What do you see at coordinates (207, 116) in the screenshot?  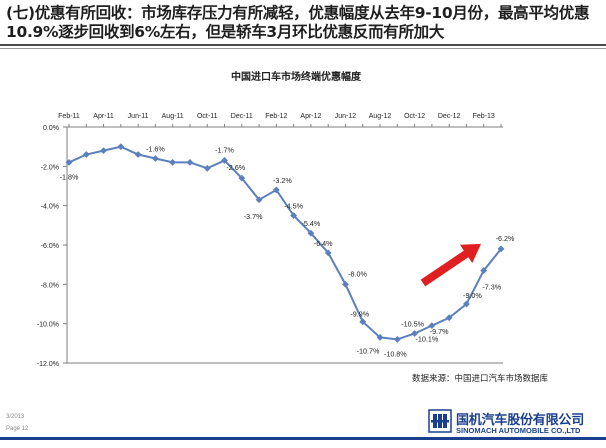 I see `x-tick-label: Oct-11` at bounding box center [207, 116].